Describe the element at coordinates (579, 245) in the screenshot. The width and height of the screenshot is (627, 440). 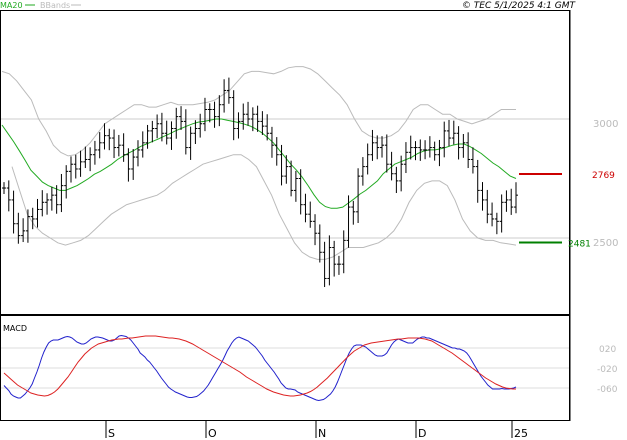
I see `support-label: 2481` at that location.